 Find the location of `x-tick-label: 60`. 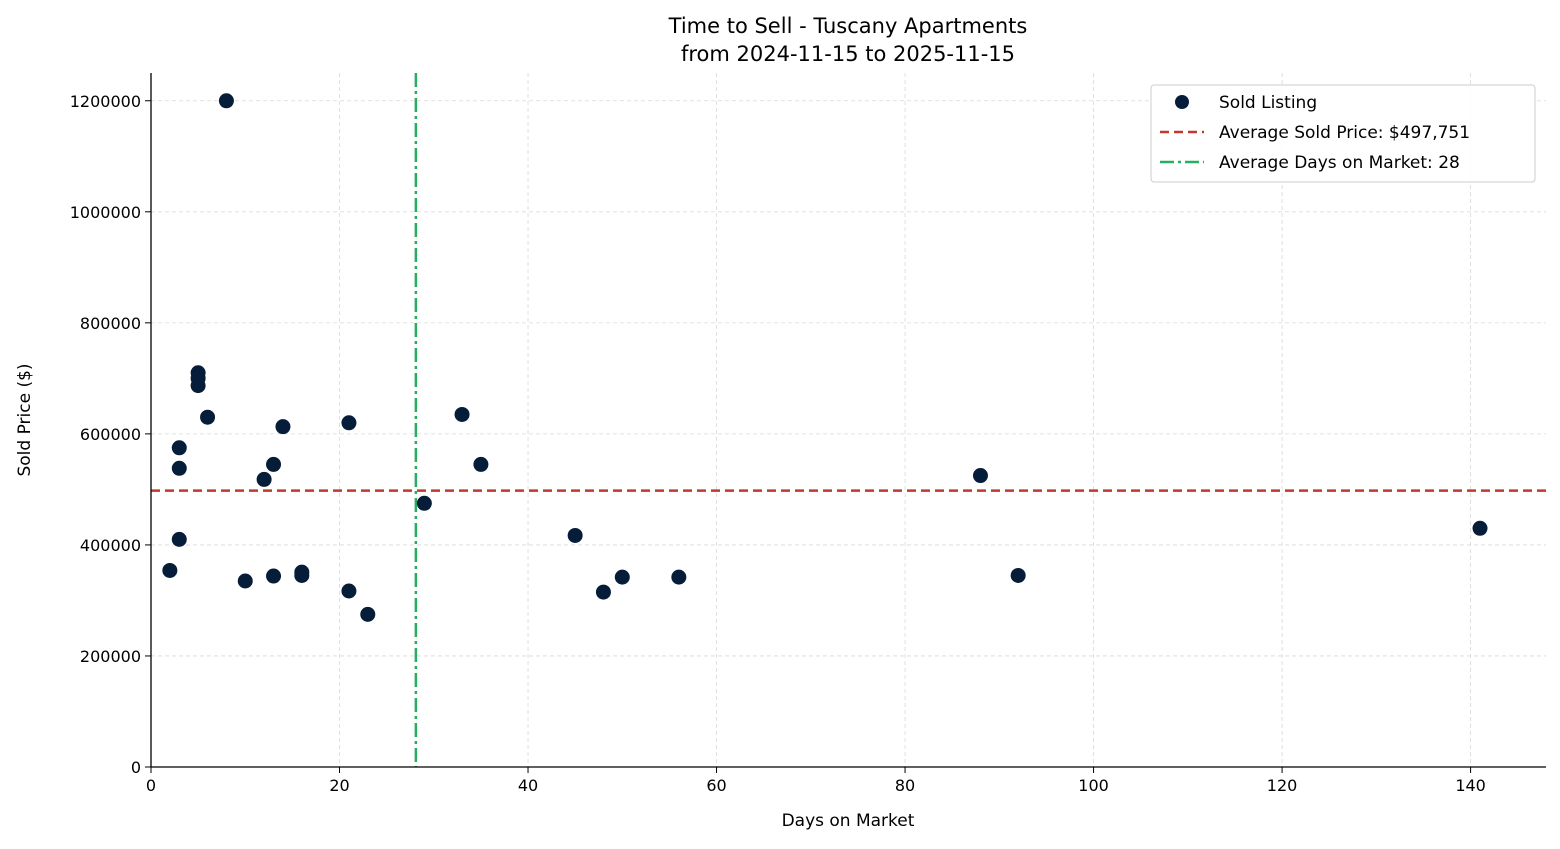

x-tick-label: 60 is located at coordinates (716, 785).